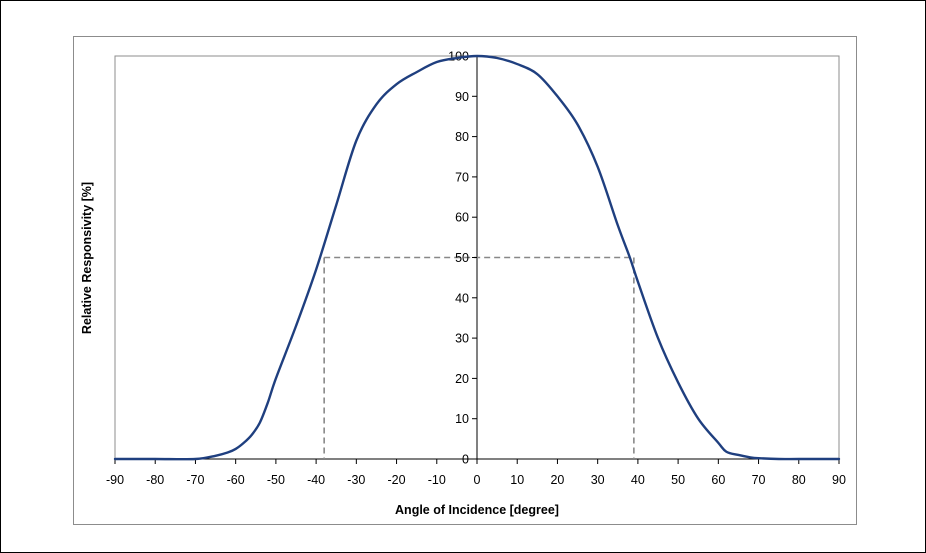 Image resolution: width=926 pixels, height=553 pixels. I want to click on y-axis-title: Relative Responsivity [%], so click(87, 258).